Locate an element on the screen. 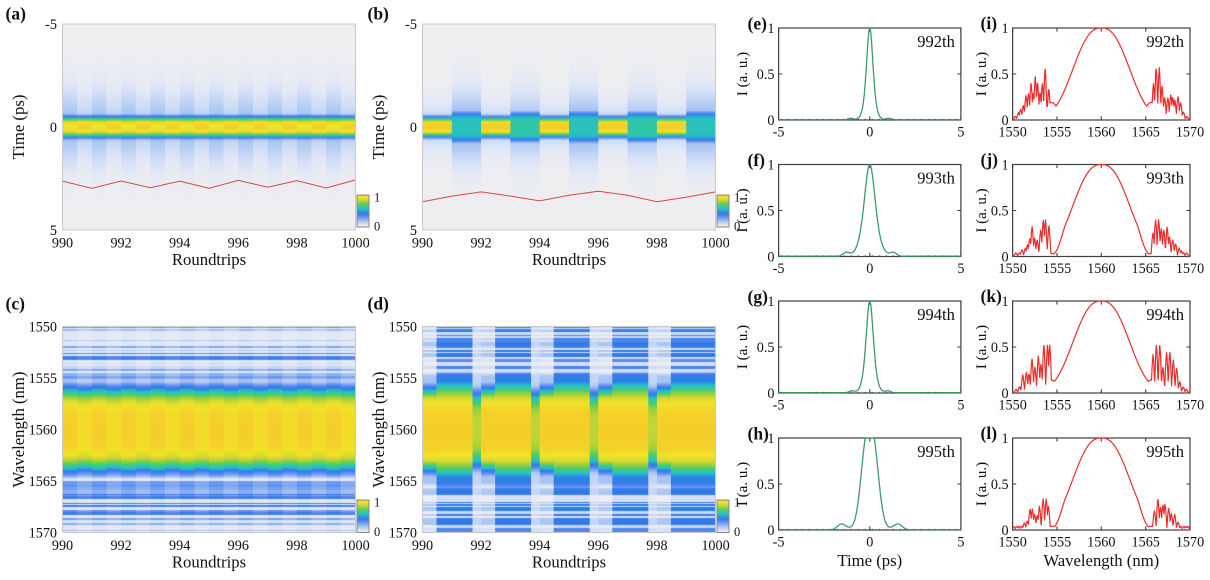 The height and width of the screenshot is (580, 1210). svg-text: (i) is located at coordinates (989, 23).